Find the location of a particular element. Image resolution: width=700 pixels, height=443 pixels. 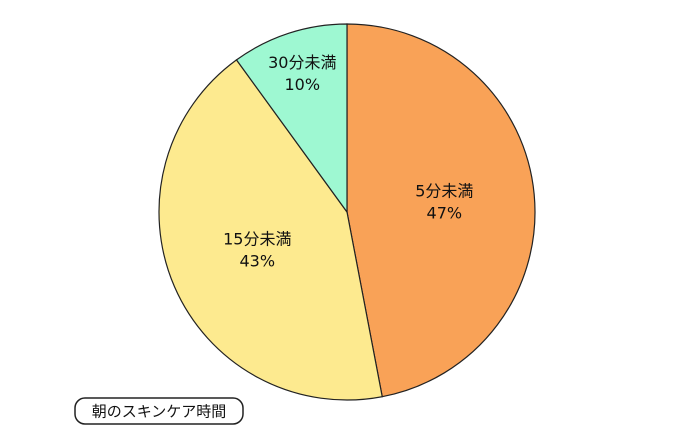

value-label: 43% is located at coordinates (257, 260).